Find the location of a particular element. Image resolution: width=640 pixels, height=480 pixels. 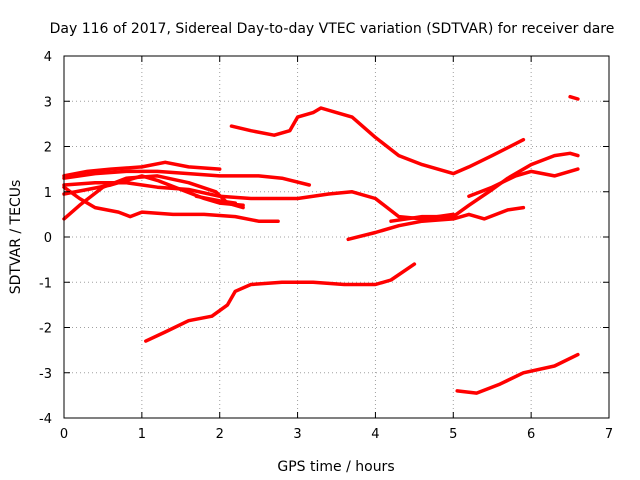

y-axis-label: SDTVAR / TECUs is located at coordinates (16, 237).